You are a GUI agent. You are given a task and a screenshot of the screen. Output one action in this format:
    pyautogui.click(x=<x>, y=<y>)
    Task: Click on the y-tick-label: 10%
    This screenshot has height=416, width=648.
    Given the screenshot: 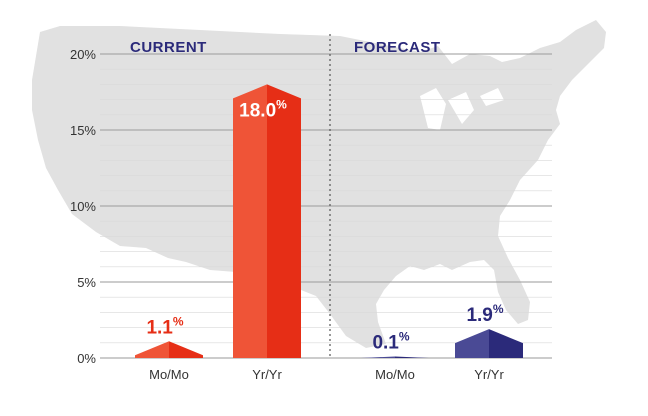 What is the action you would take?
    pyautogui.click(x=83, y=206)
    